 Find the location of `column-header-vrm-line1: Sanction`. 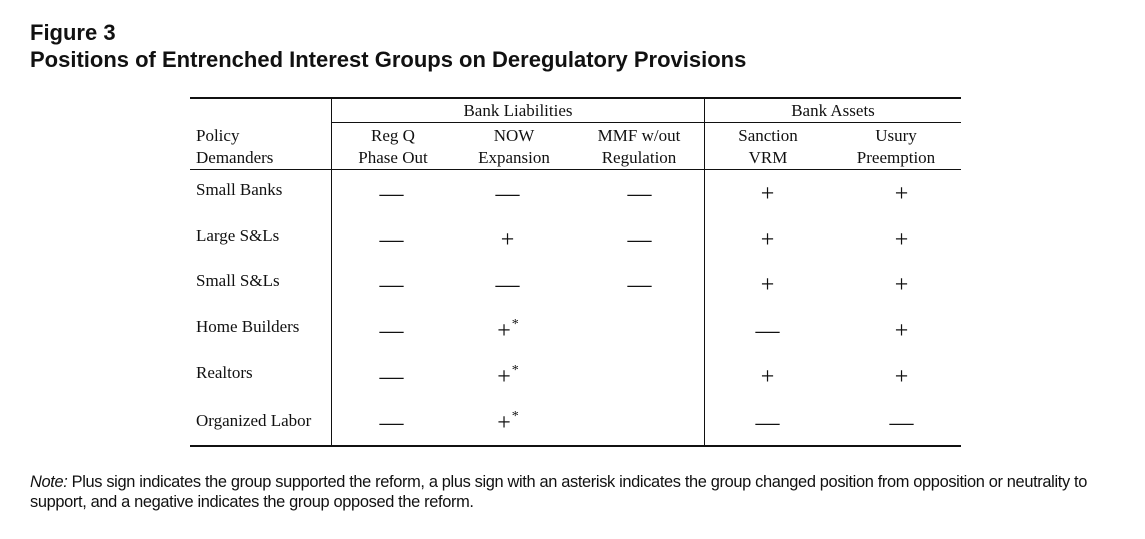

column-header-vrm-line1: Sanction is located at coordinates (768, 135).